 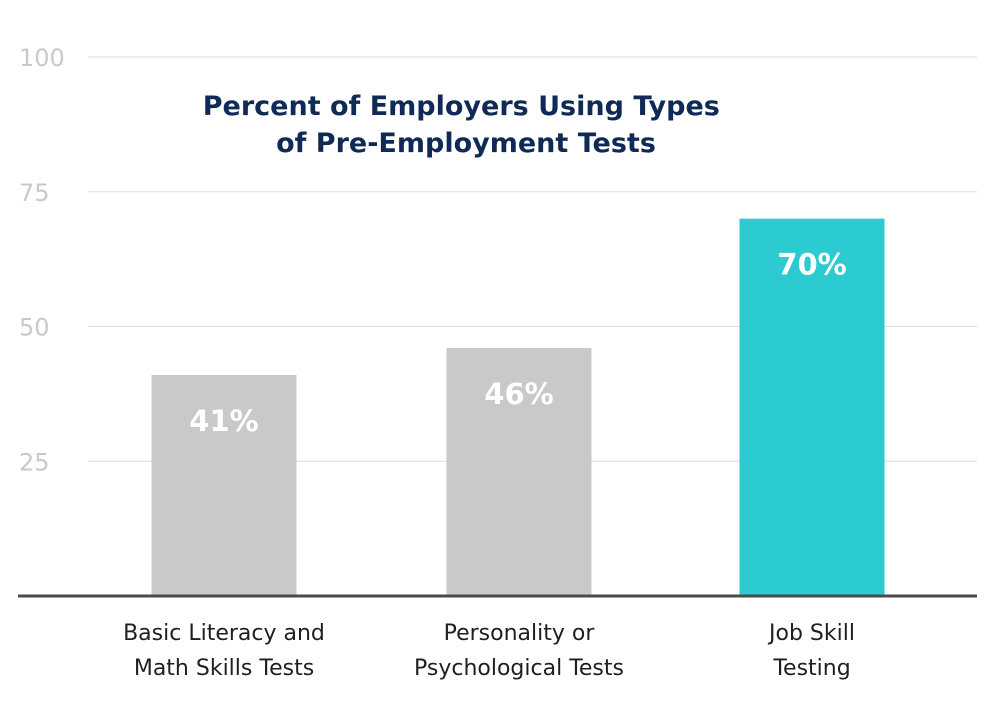 I want to click on y-tick-label: 100, so click(x=42, y=58).